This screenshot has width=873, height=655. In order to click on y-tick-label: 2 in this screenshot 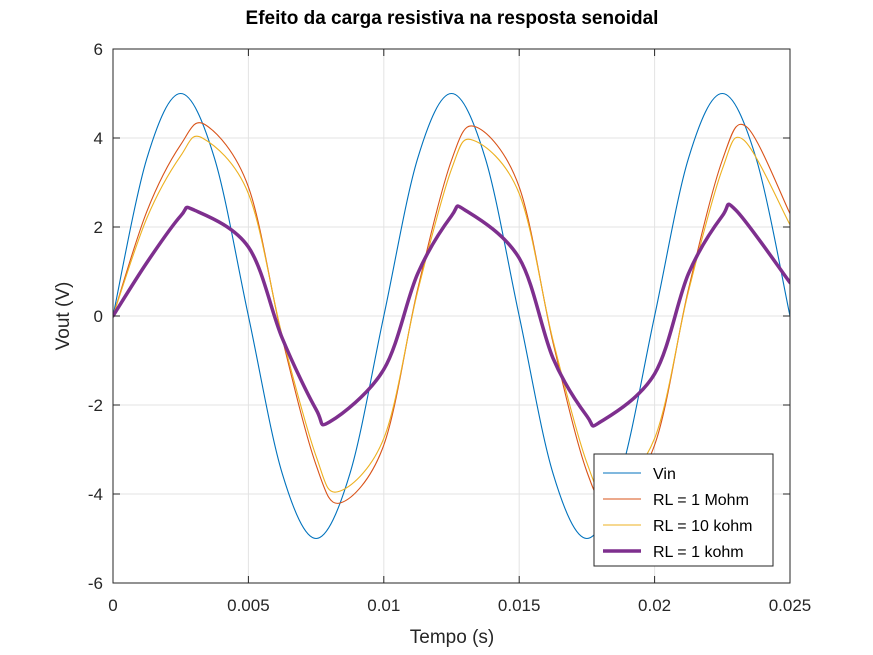, I will do `click(98, 227)`.